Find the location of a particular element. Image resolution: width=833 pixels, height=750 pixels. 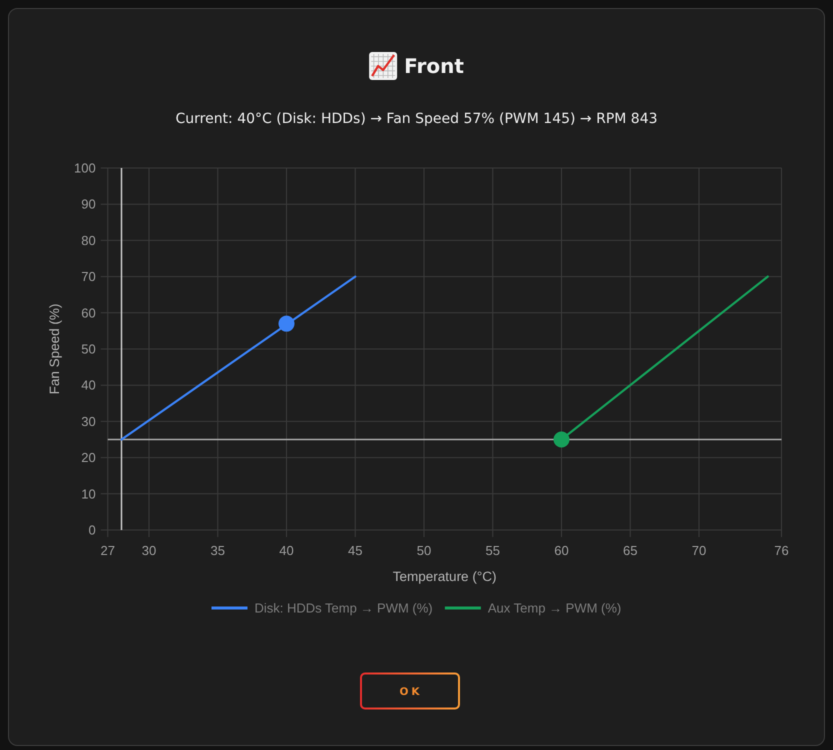

x-tick-label: 60 is located at coordinates (561, 550).